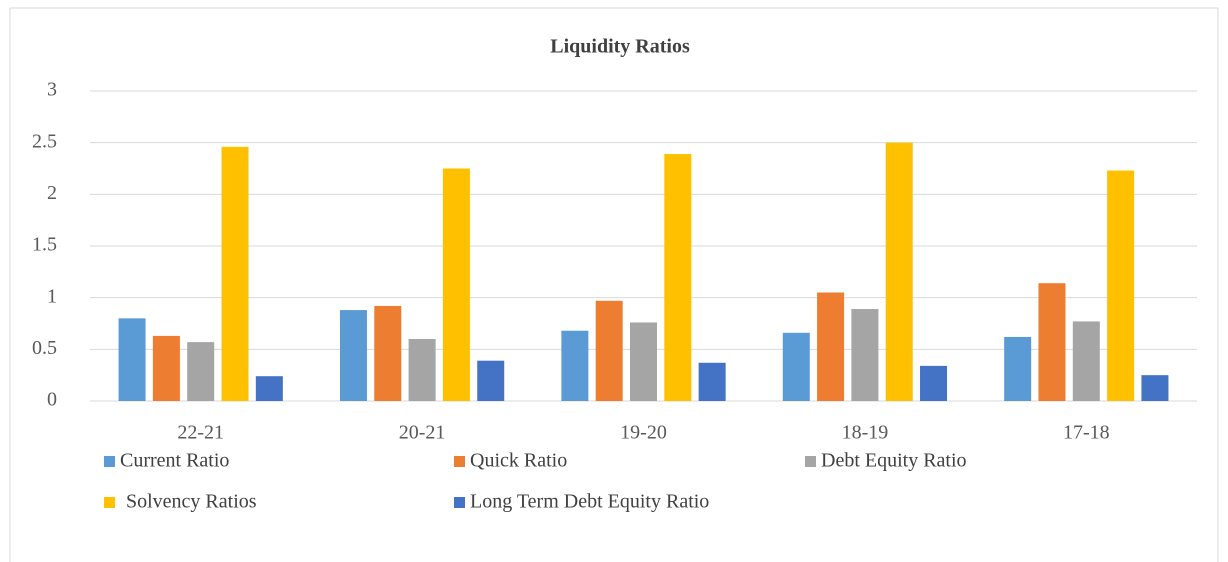 The height and width of the screenshot is (562, 1228). I want to click on legend-label: Long Term Debt Equity Ratio, so click(589, 502).